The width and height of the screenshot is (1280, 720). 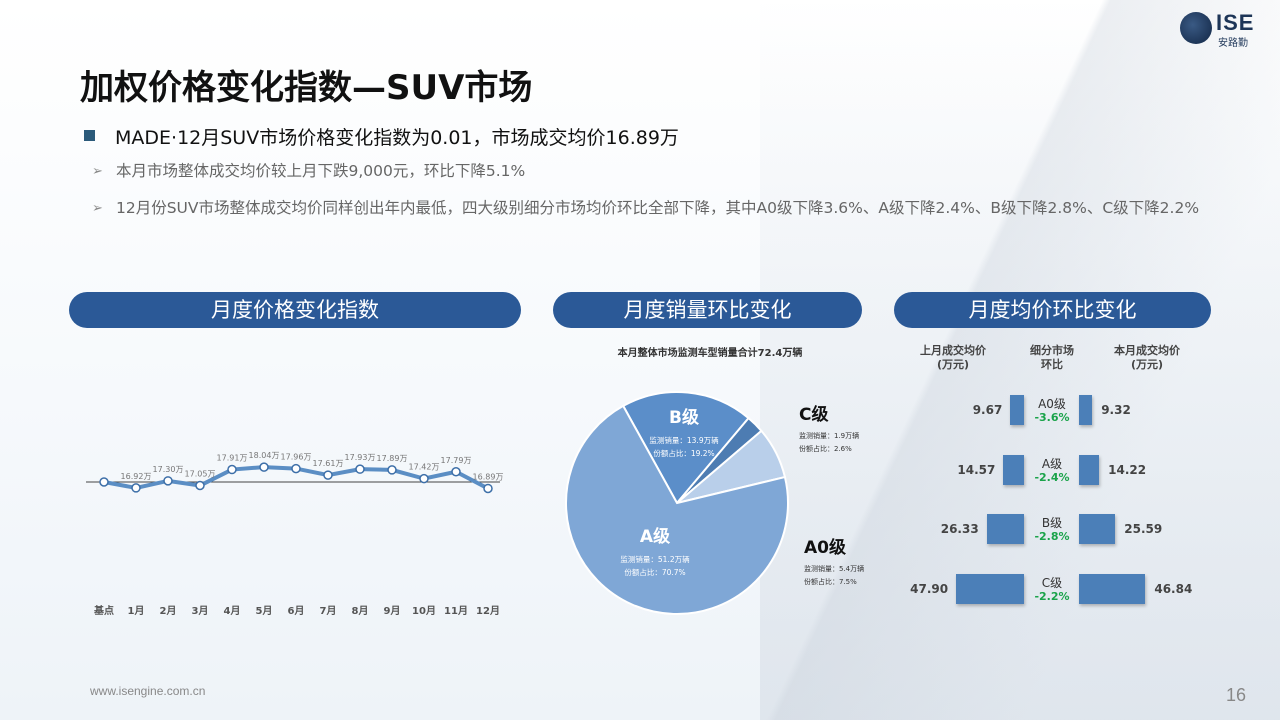 What do you see at coordinates (1143, 529) in the screenshot?
I see `curr-price-value: 25.59` at bounding box center [1143, 529].